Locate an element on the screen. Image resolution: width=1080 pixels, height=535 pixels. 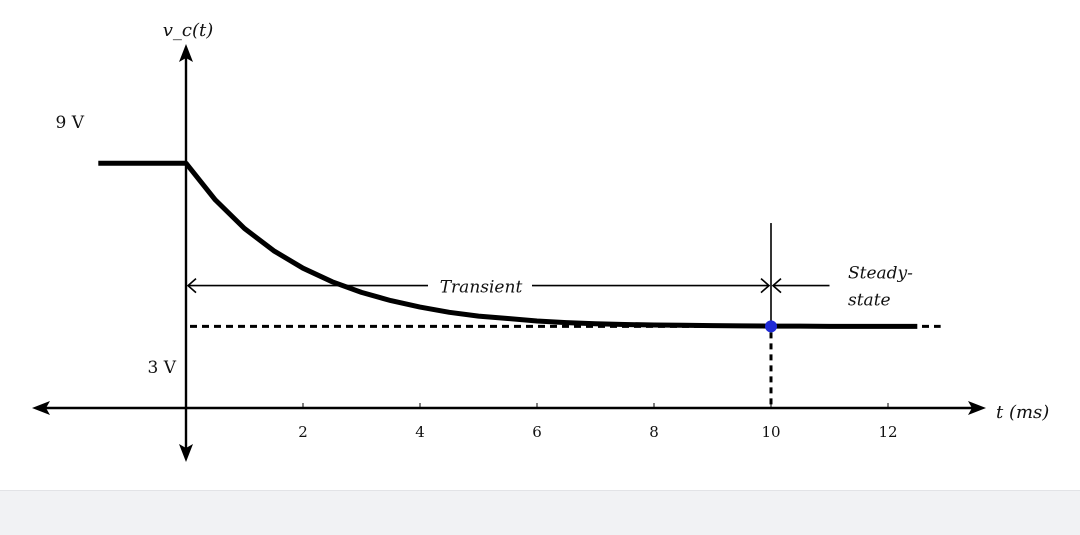
y-axis-title: v_c(t) is located at coordinates (188, 30).